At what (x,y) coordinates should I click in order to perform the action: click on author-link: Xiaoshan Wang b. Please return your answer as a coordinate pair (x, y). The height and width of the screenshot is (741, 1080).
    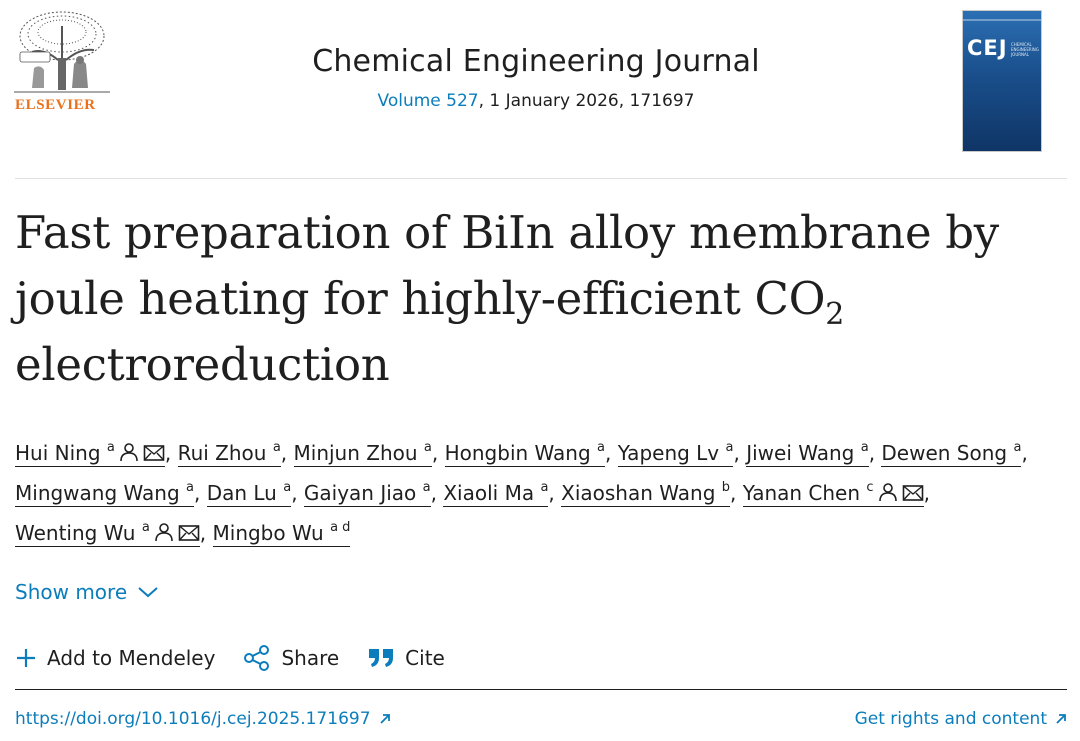
    Looking at the image, I should click on (646, 493).